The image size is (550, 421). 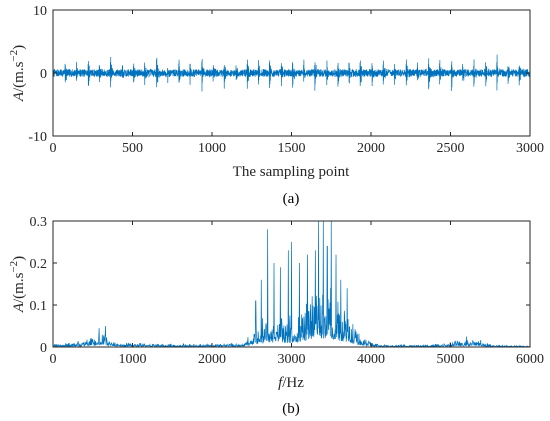 What do you see at coordinates (43, 74) in the screenshot?
I see `panel-a-y-tick-label: 0` at bounding box center [43, 74].